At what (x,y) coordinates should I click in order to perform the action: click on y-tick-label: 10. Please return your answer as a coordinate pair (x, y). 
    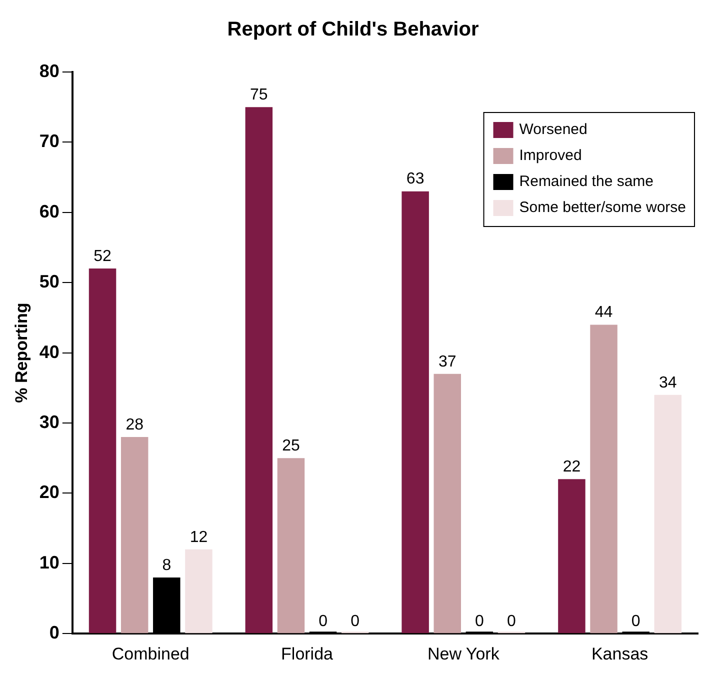
    Looking at the image, I should click on (49, 562).